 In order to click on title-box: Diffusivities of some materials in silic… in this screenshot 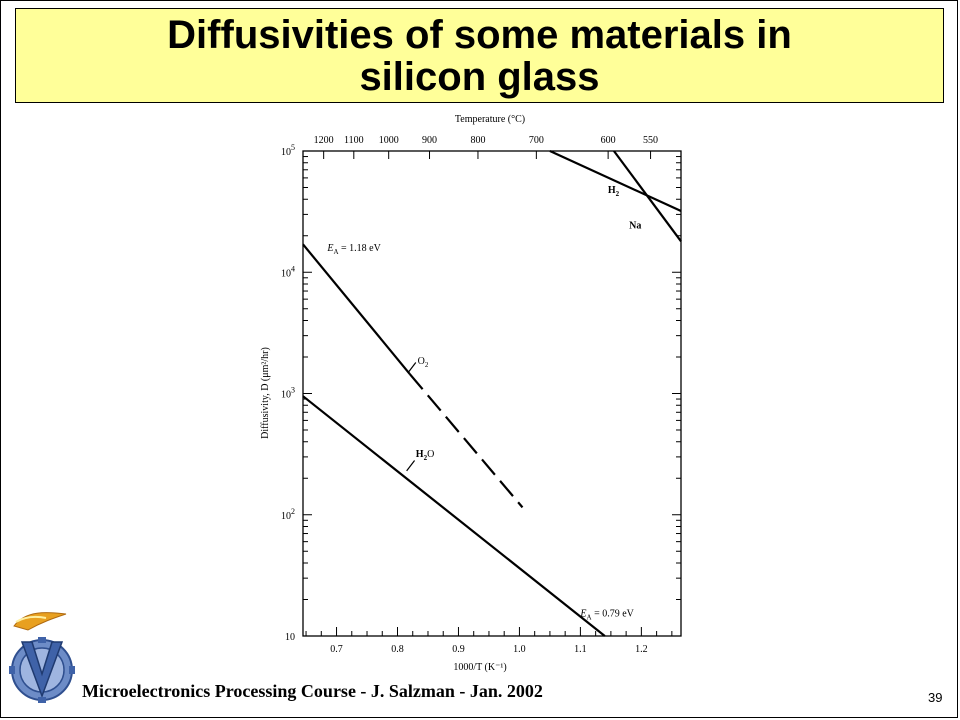, I will do `click(479, 55)`.